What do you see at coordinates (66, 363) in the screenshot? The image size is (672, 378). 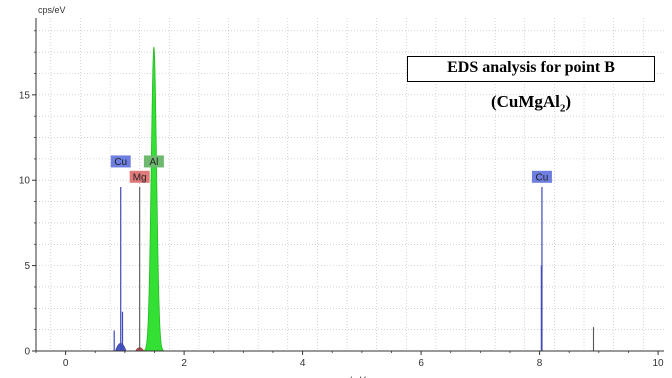 I see `x-tick-label: 0` at bounding box center [66, 363].